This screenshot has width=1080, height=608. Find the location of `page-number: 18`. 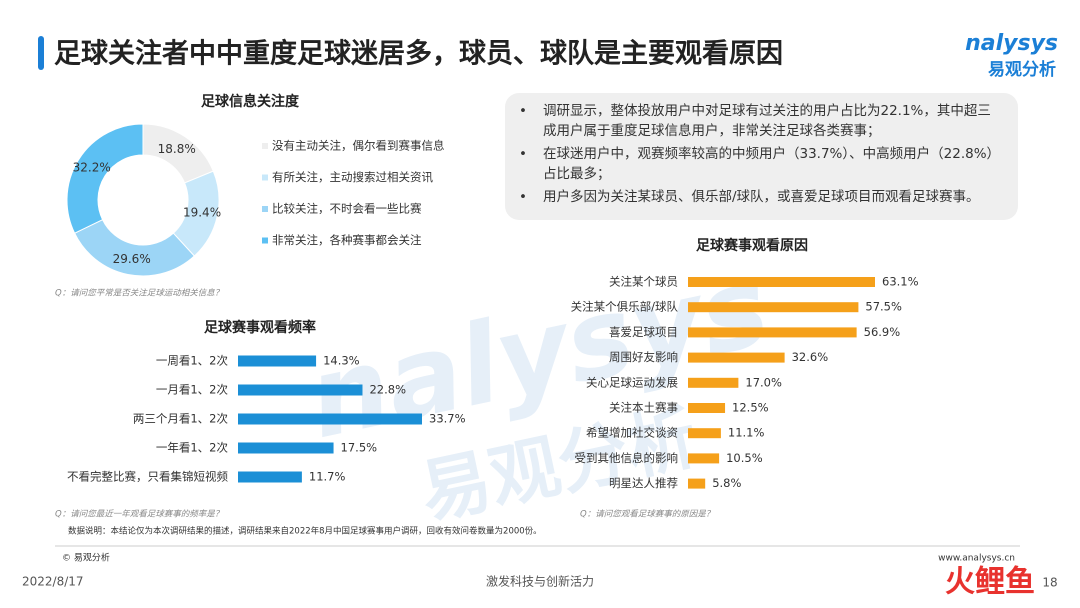

page-number: 18 is located at coordinates (1049, 583).